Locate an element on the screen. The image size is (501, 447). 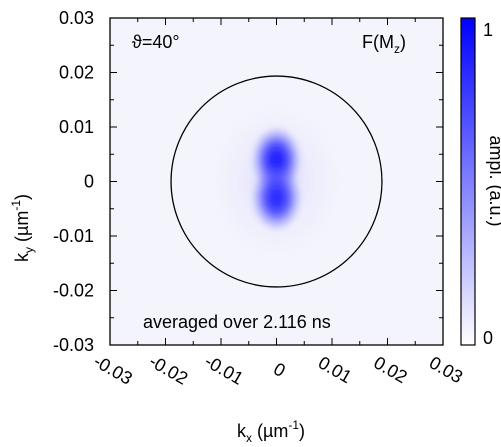
quantity-annotation: F(Mz) is located at coordinates (384, 44).